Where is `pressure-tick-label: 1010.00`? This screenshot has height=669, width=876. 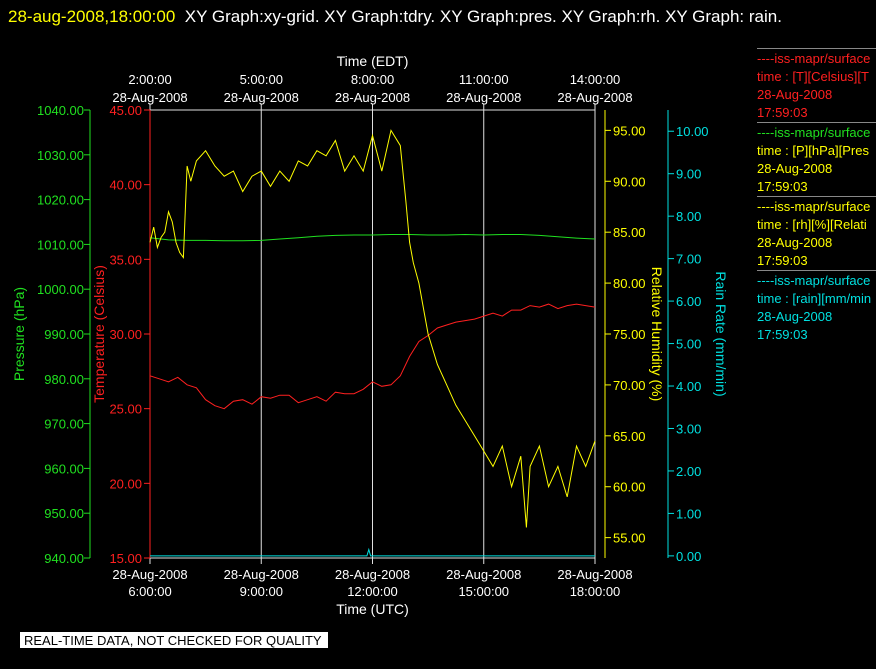 pressure-tick-label: 1010.00 is located at coordinates (60, 244).